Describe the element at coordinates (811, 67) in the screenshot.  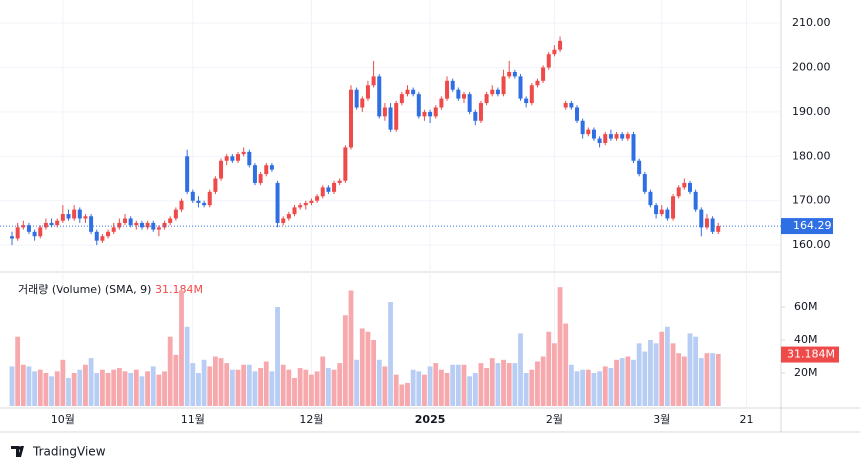
I see `y-tick-label: 200.00` at that location.